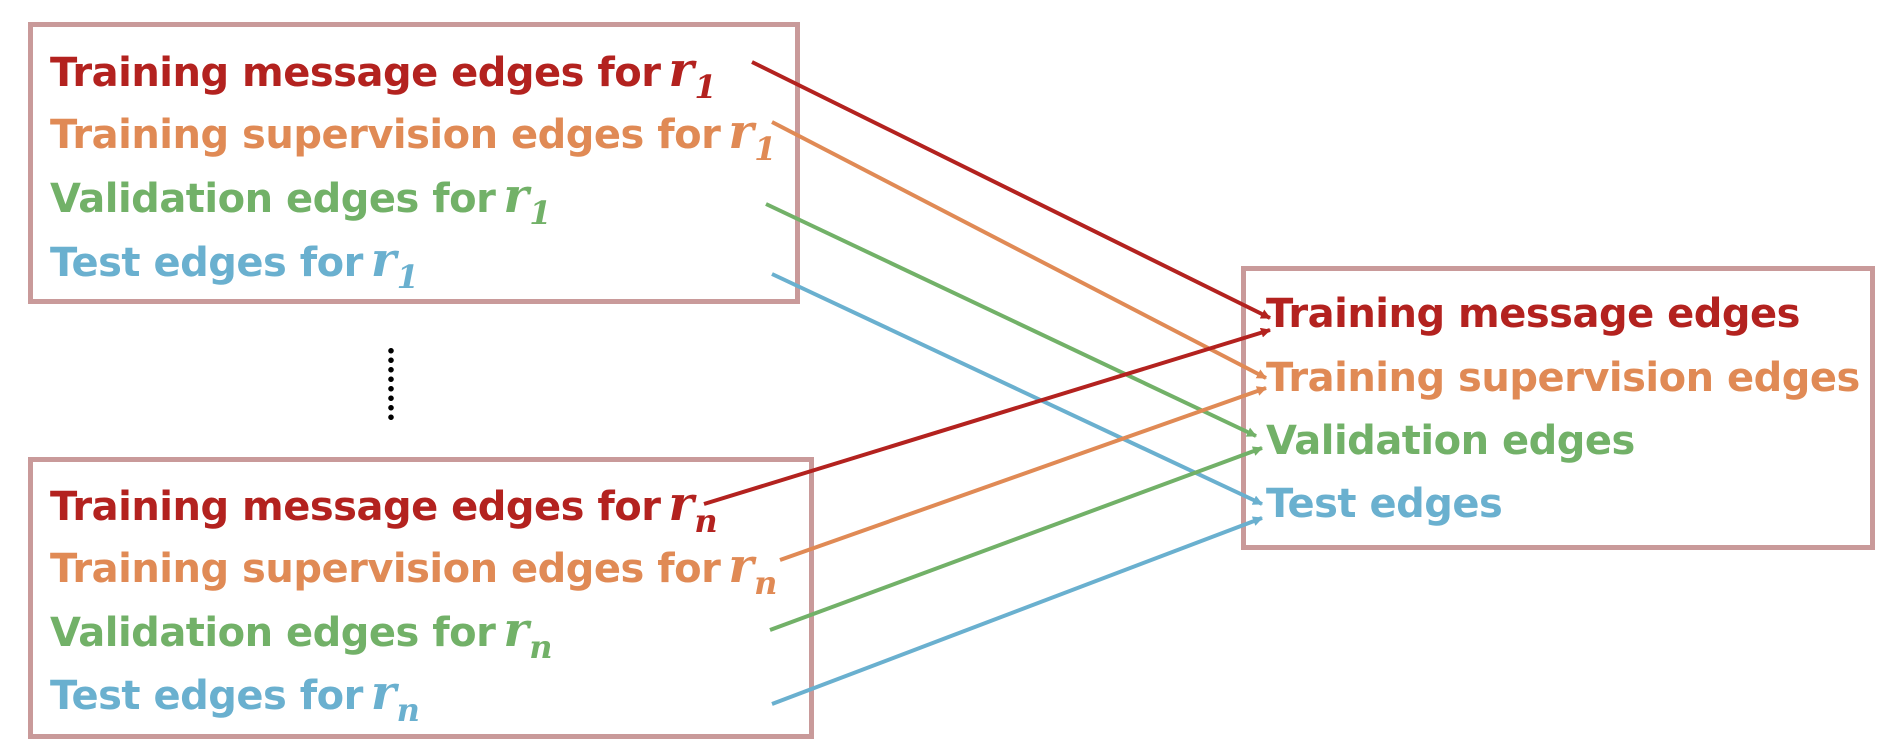  What do you see at coordinates (300, 200) in the screenshot?
I see `r1-validation-label: Validation edges for r1` at bounding box center [300, 200].